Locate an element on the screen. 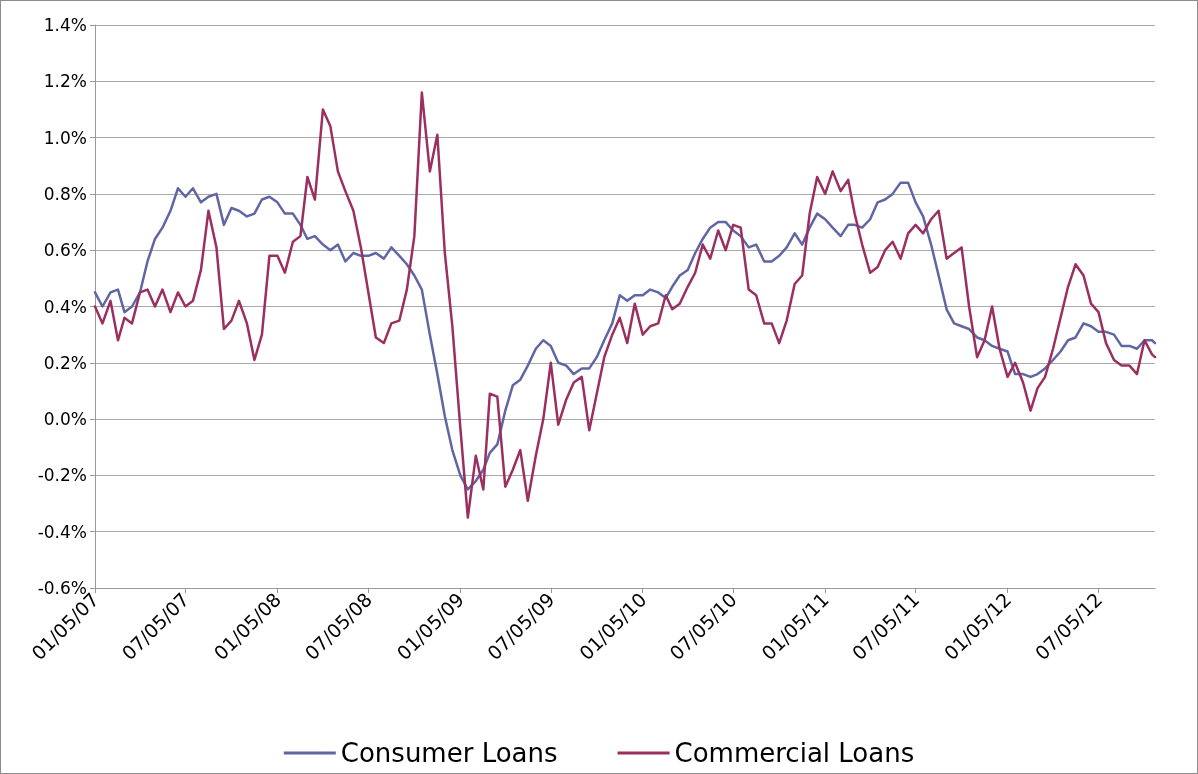  y-tick-label: 0.8% is located at coordinates (65, 193).